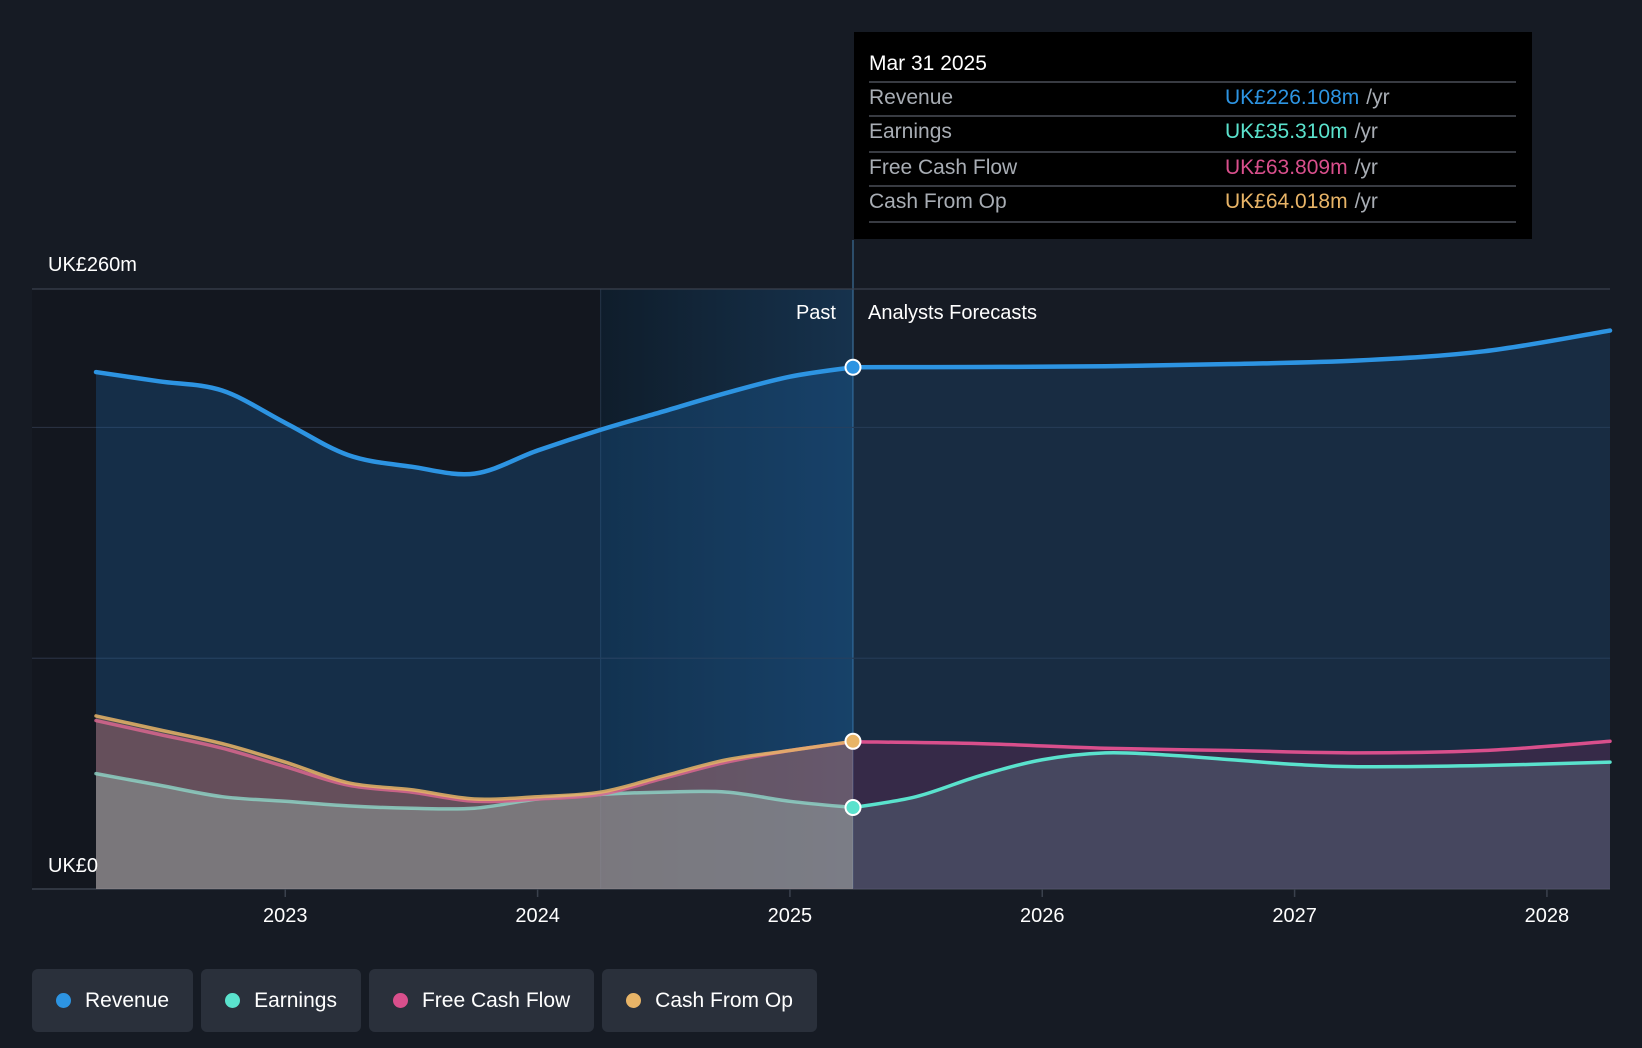 The width and height of the screenshot is (1642, 1048). I want to click on forecast-label: Analysts Forecasts, so click(952, 313).